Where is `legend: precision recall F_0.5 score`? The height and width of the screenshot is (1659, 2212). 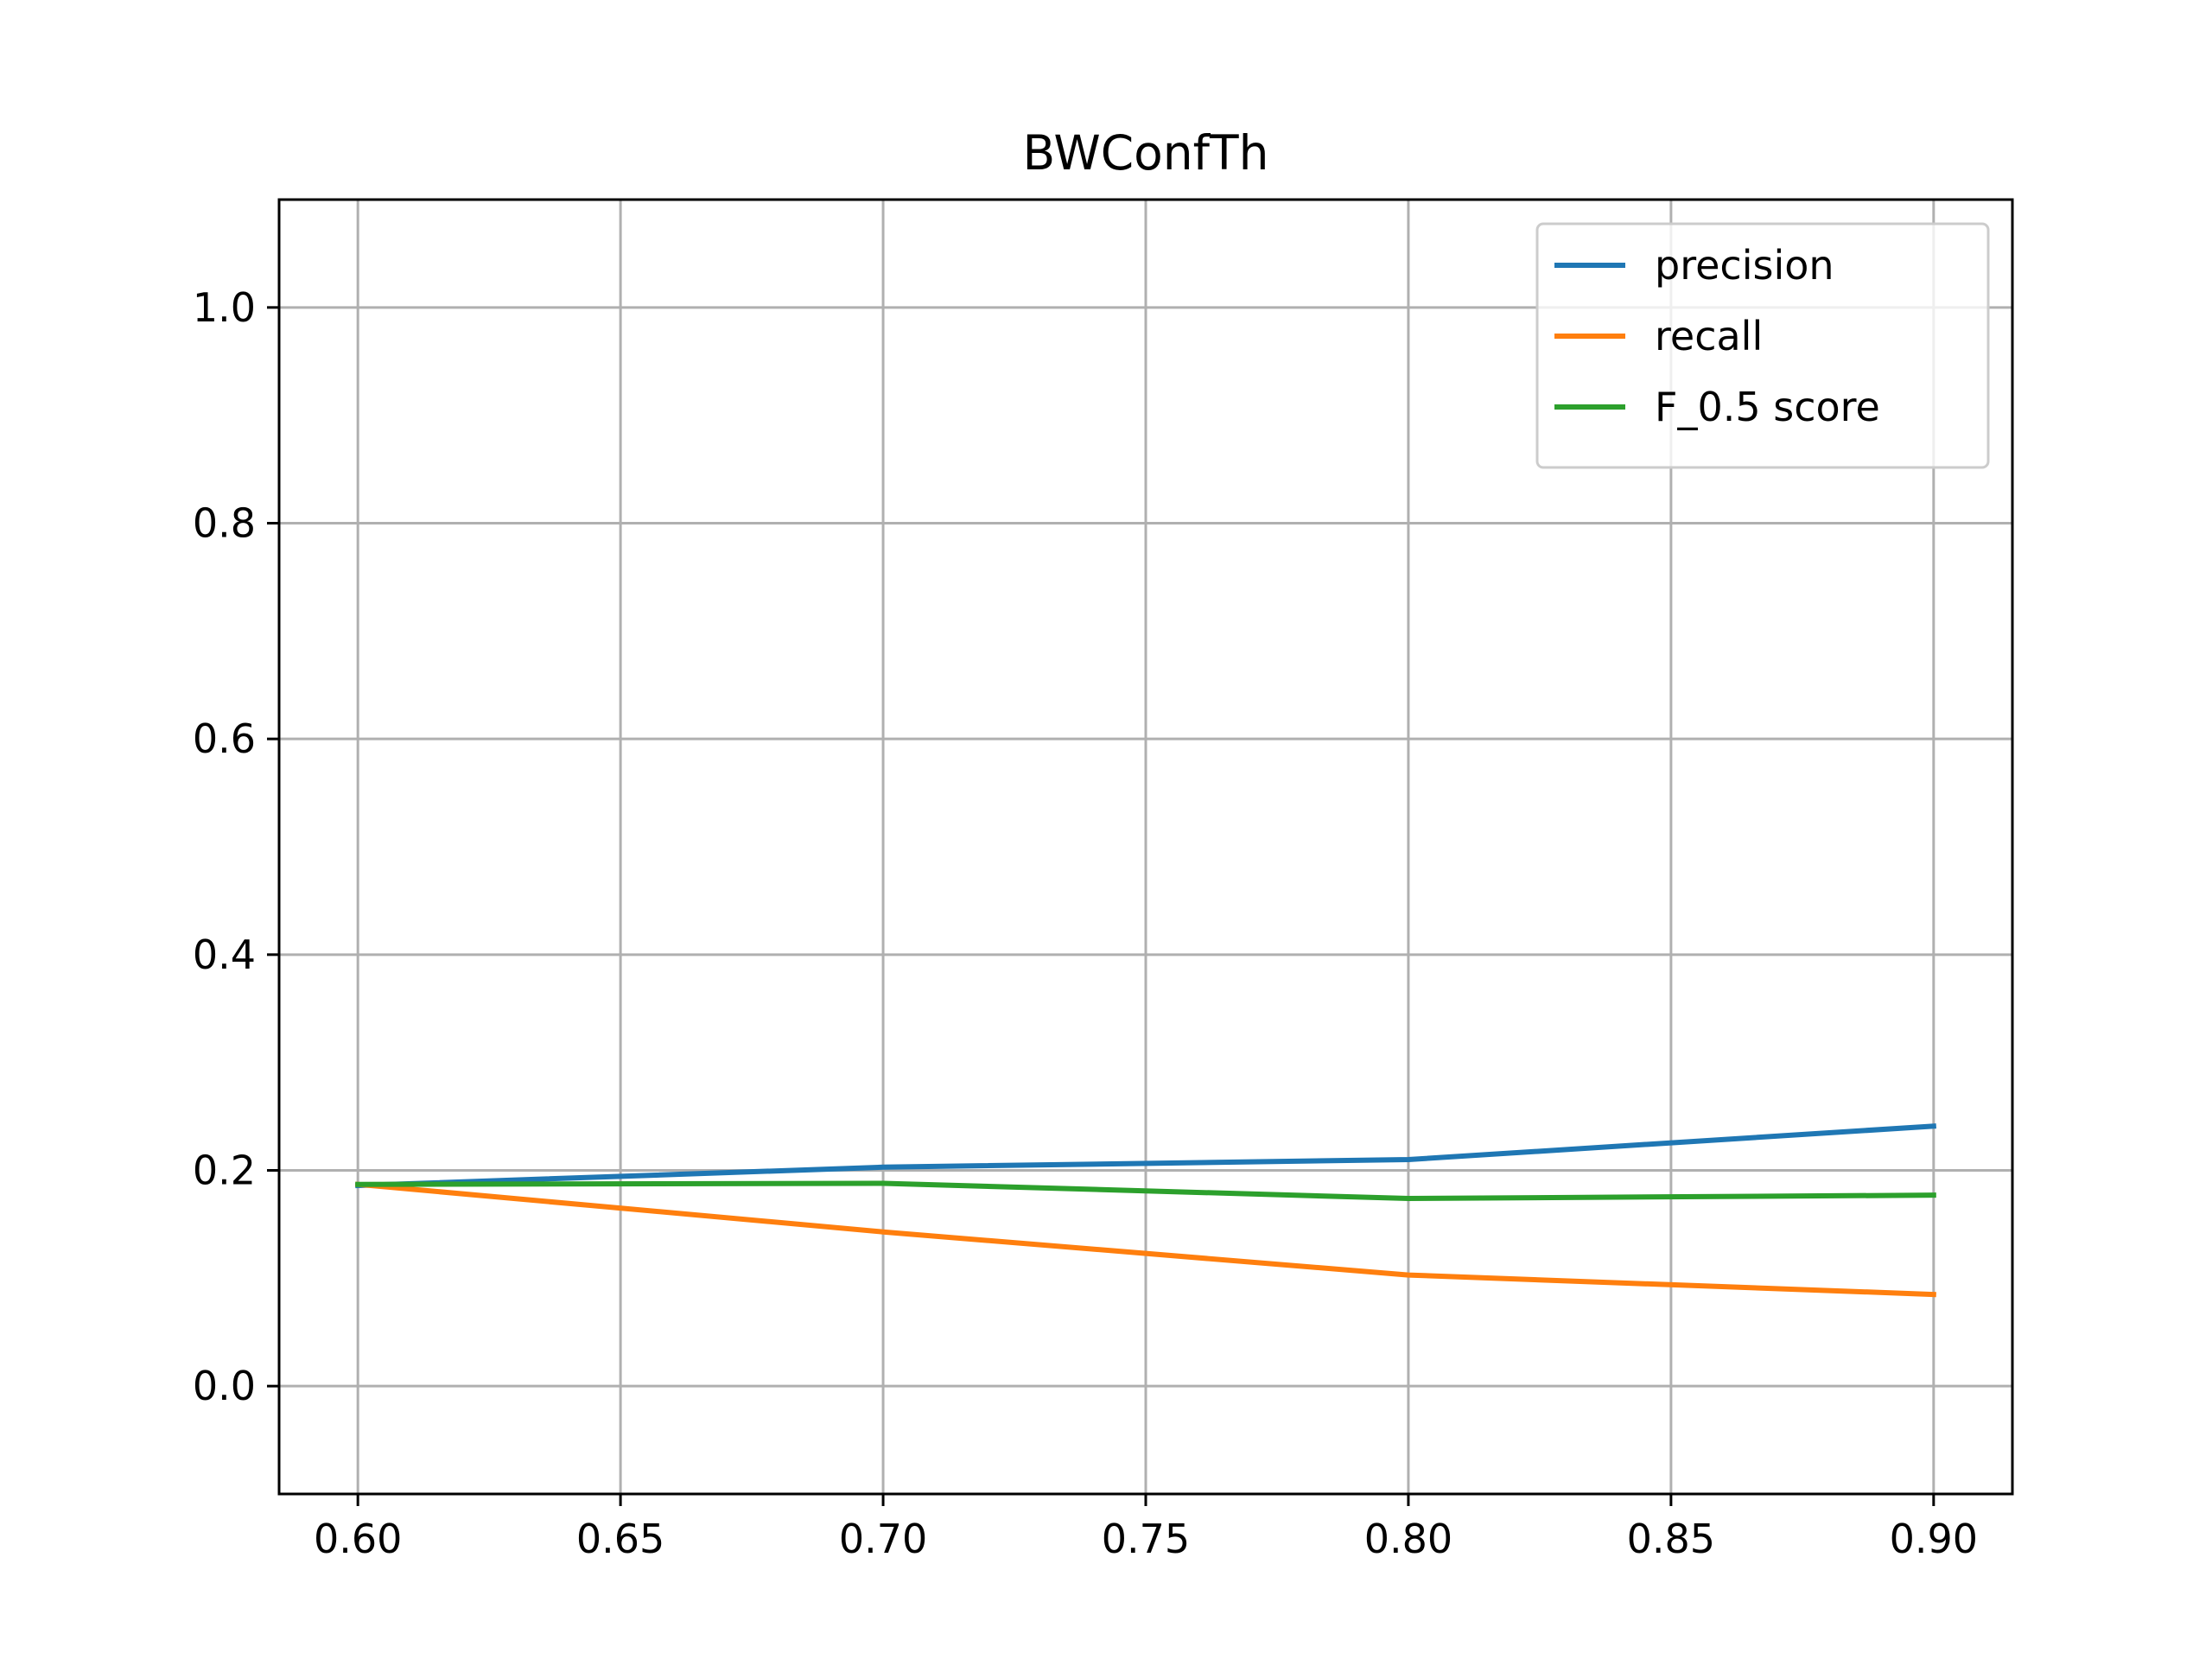
legend: precision recall F_0.5 score is located at coordinates (1762, 345).